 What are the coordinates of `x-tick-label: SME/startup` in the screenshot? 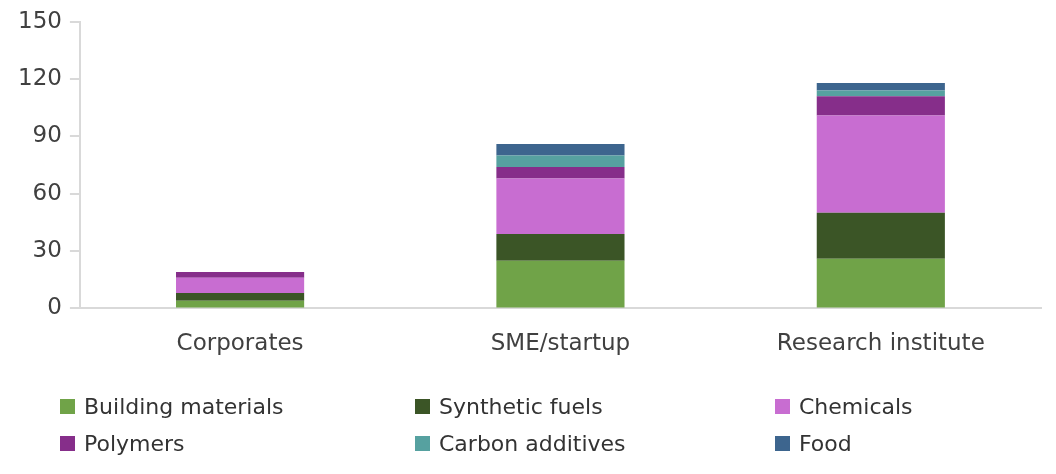 It's located at (560, 342).